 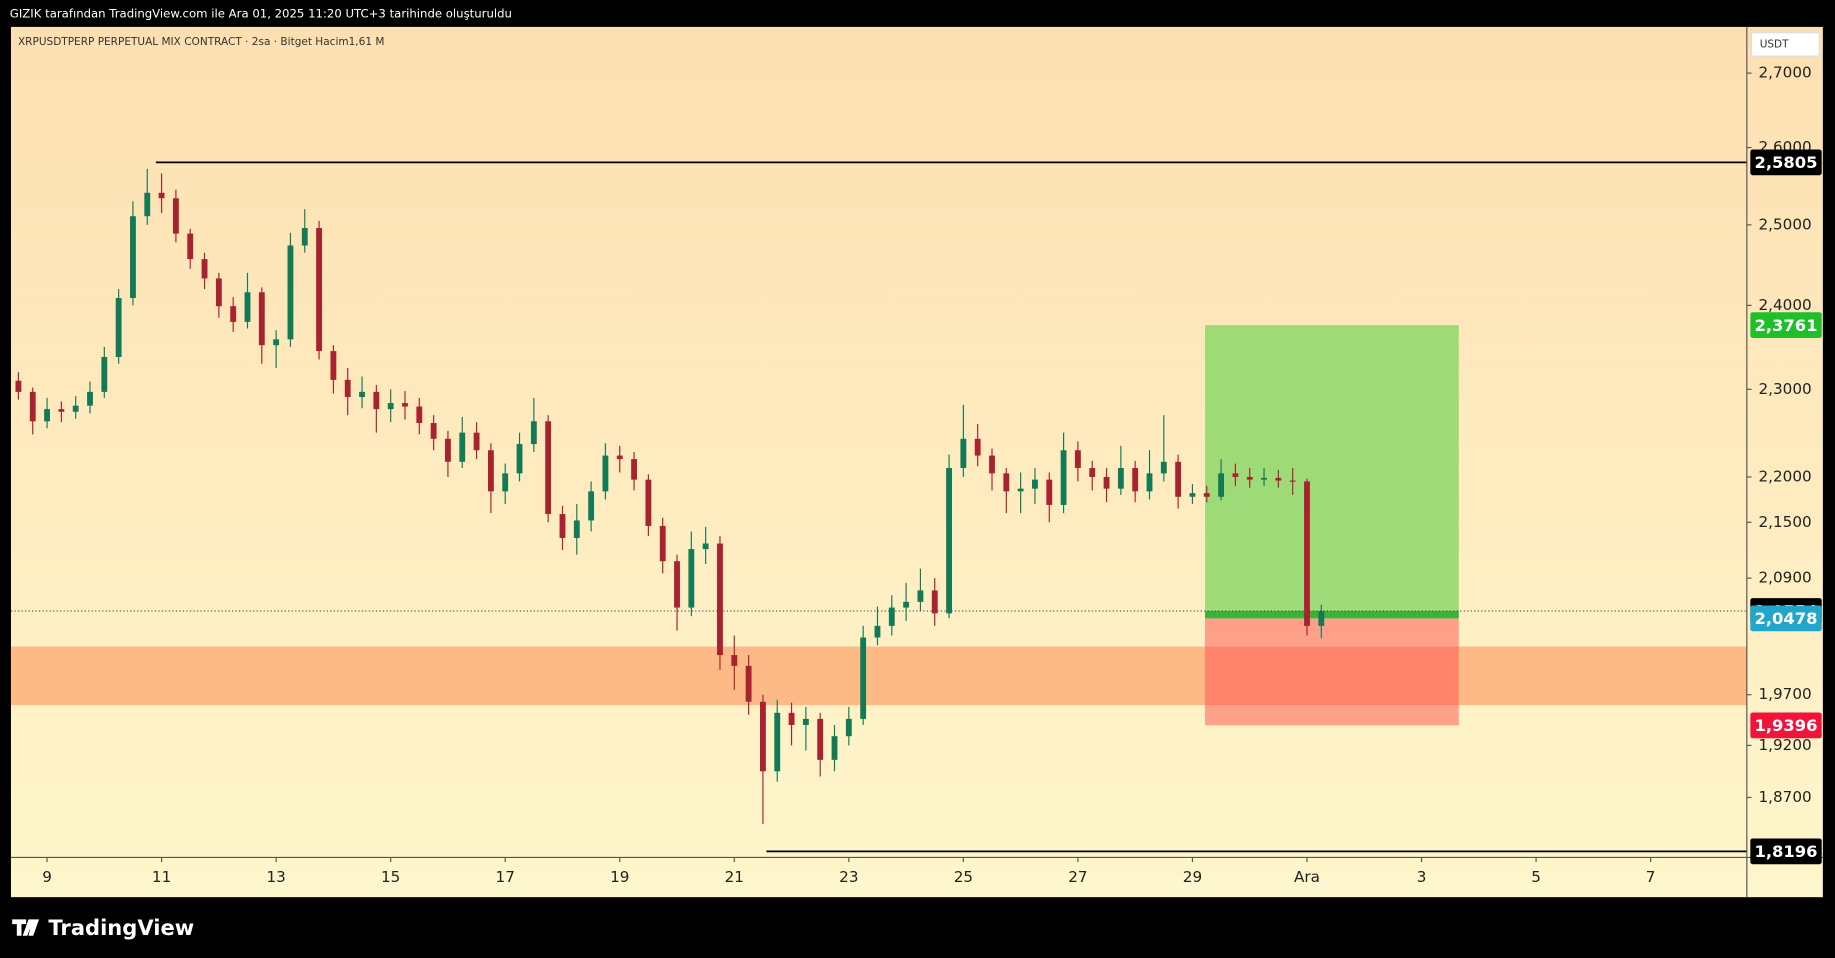 I want to click on support-zone, so click(x=878, y=676).